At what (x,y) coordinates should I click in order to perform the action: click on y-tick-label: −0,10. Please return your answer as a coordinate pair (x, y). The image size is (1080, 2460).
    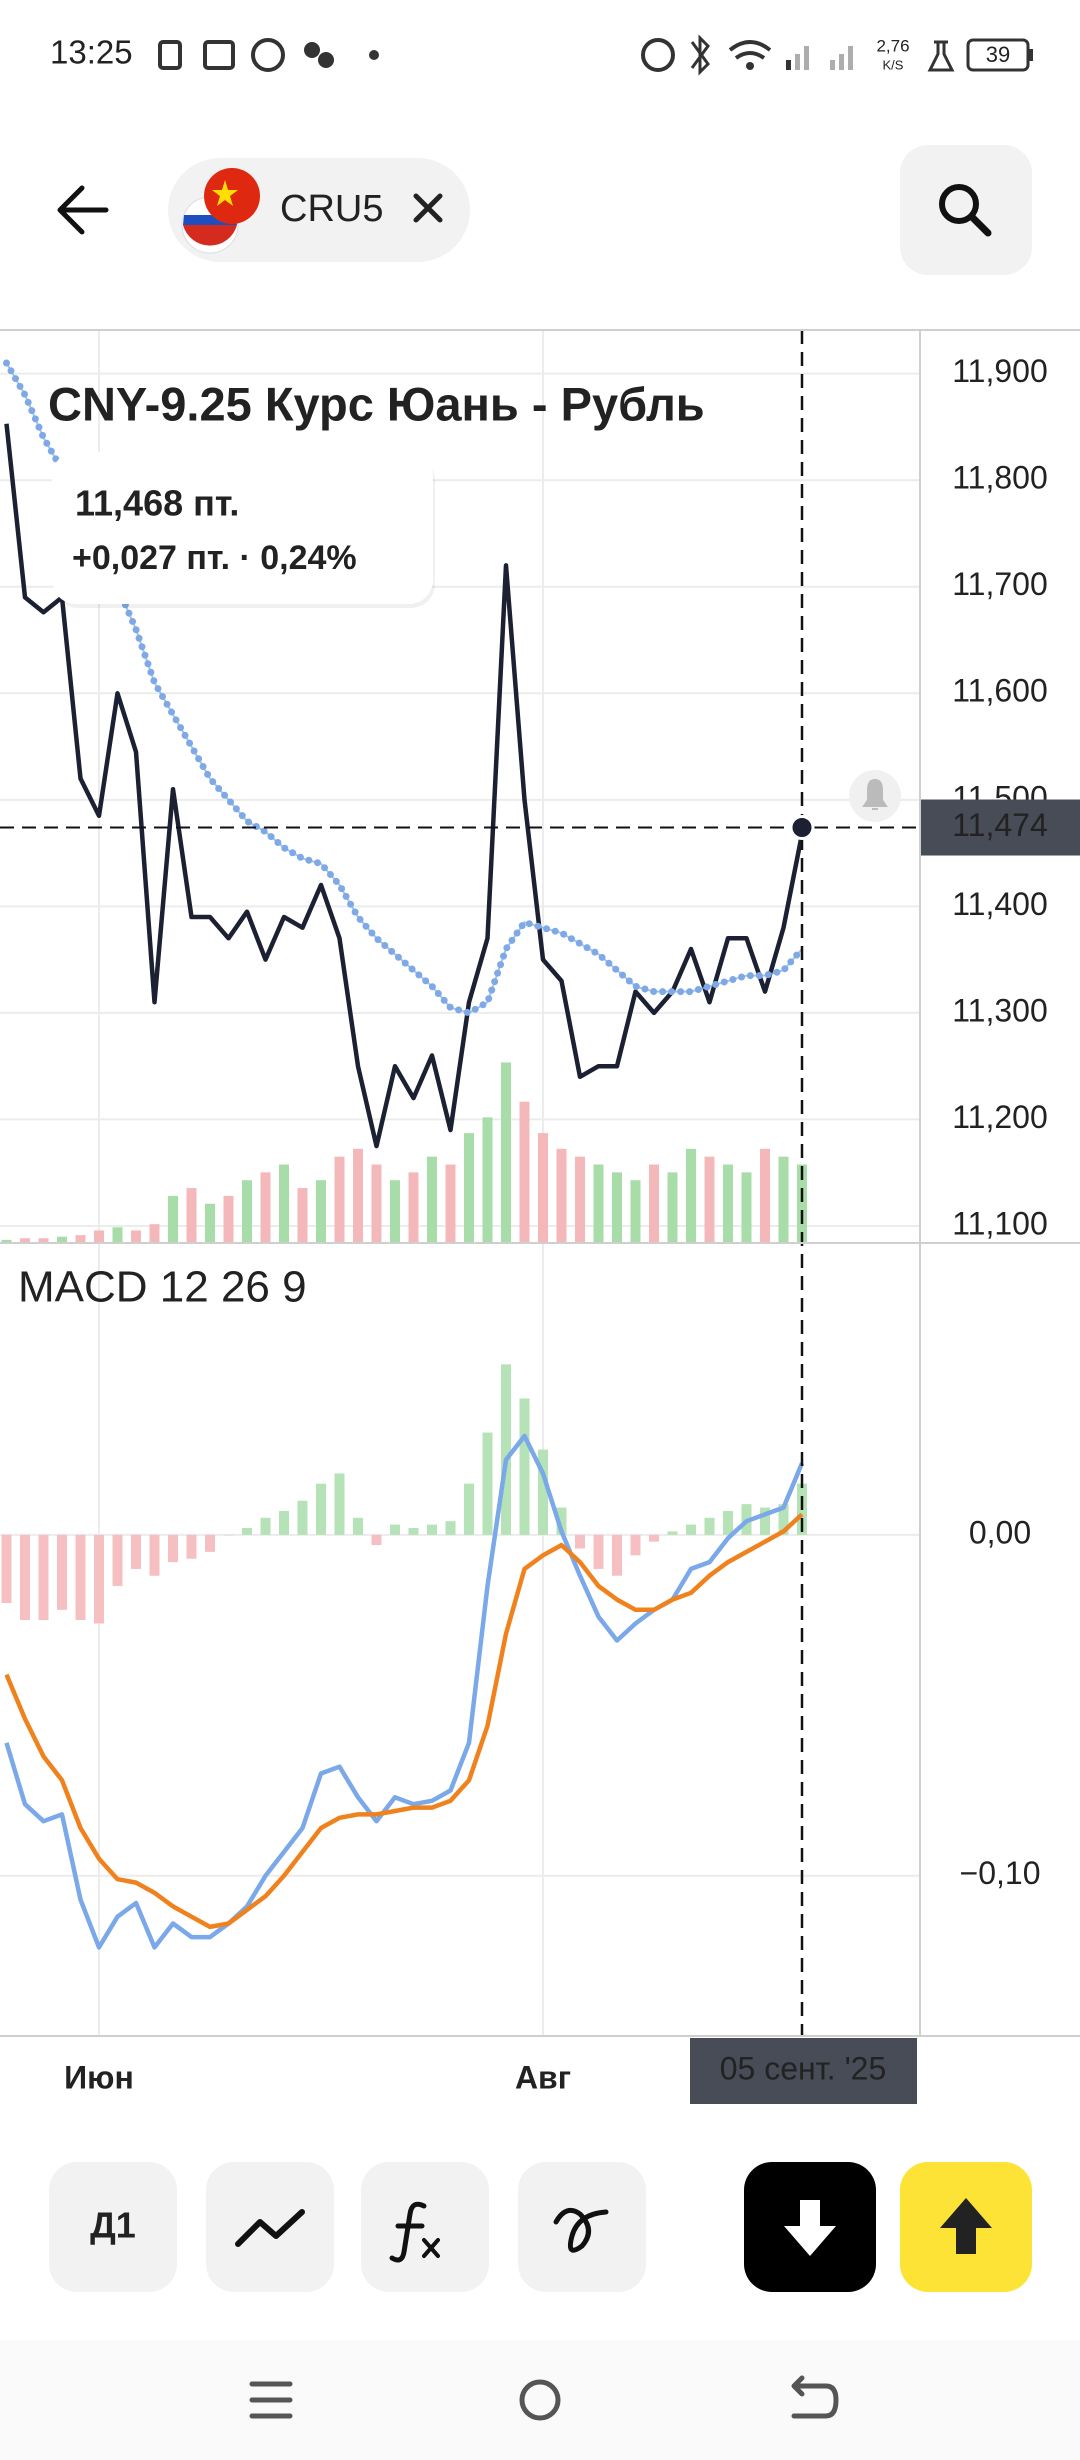
    Looking at the image, I should click on (1000, 1873).